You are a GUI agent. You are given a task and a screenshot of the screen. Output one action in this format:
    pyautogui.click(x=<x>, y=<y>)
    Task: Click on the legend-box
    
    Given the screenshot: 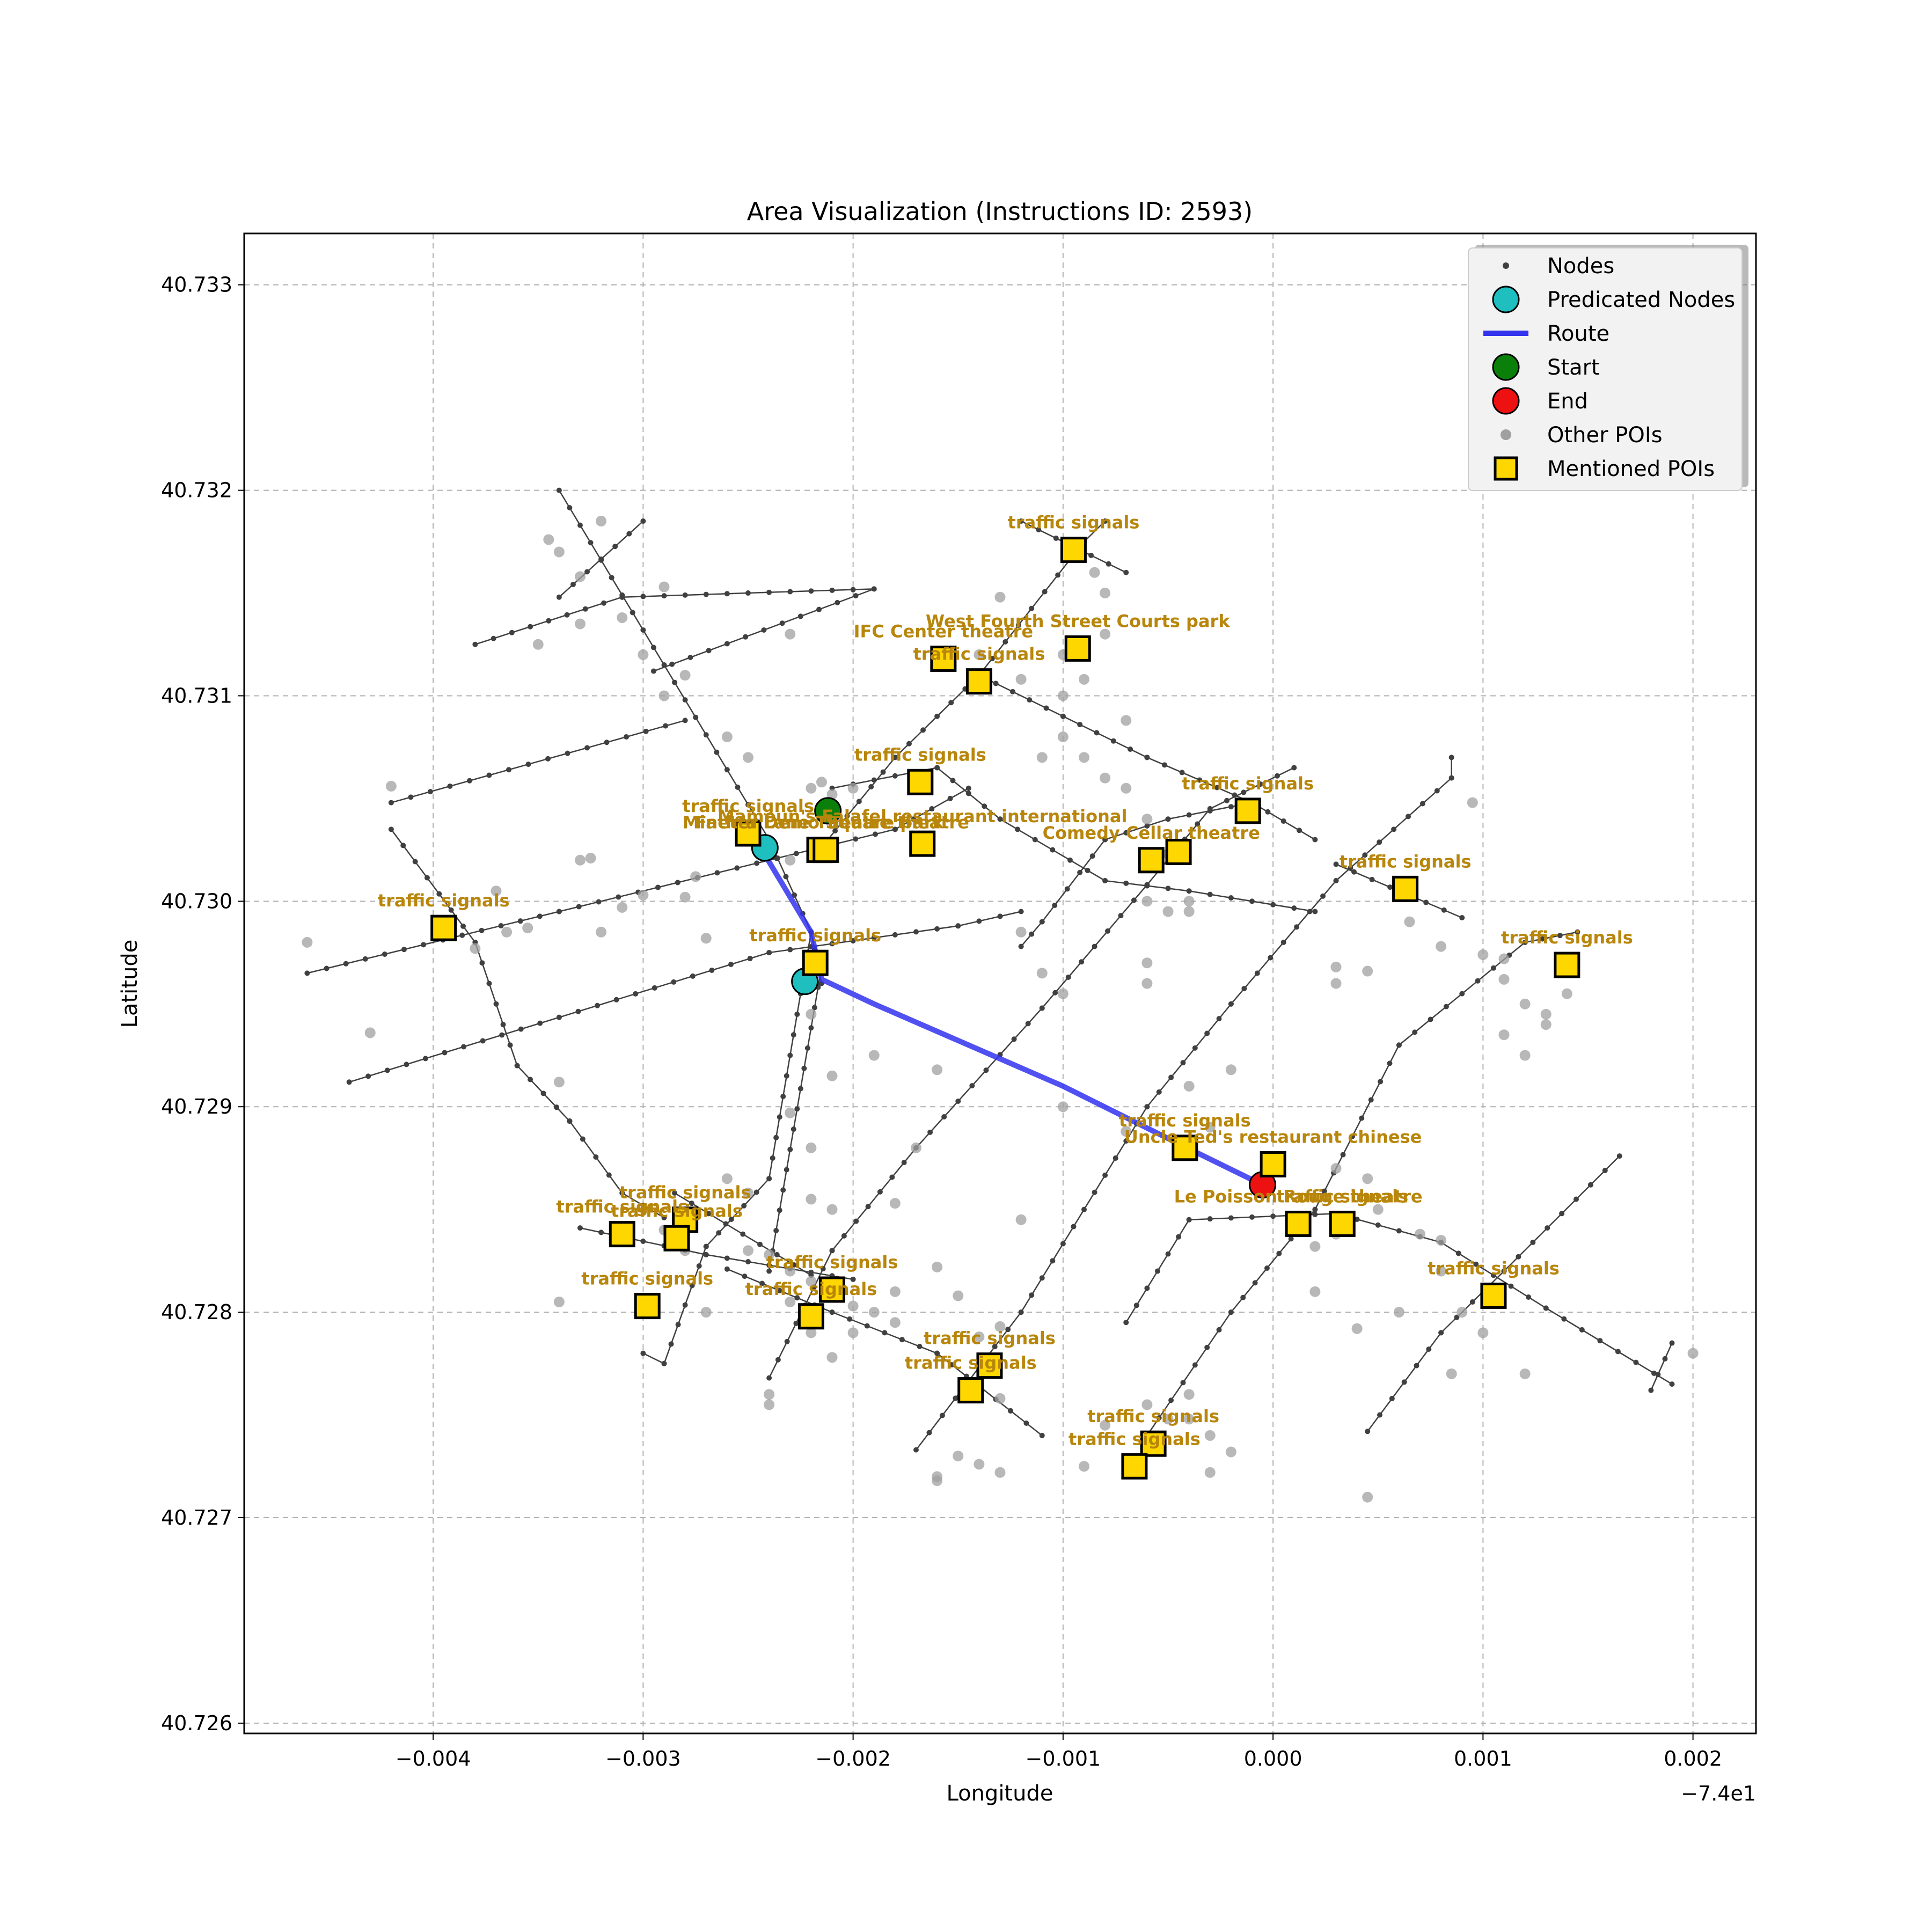 What is the action you would take?
    pyautogui.click(x=1605, y=369)
    